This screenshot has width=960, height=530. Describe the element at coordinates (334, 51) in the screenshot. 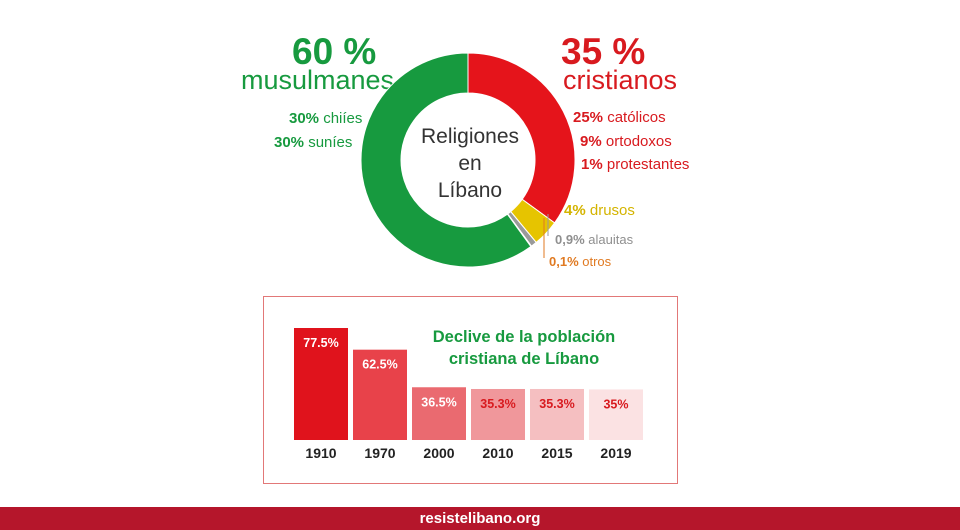

I see `muslim-percent: 60 %` at that location.